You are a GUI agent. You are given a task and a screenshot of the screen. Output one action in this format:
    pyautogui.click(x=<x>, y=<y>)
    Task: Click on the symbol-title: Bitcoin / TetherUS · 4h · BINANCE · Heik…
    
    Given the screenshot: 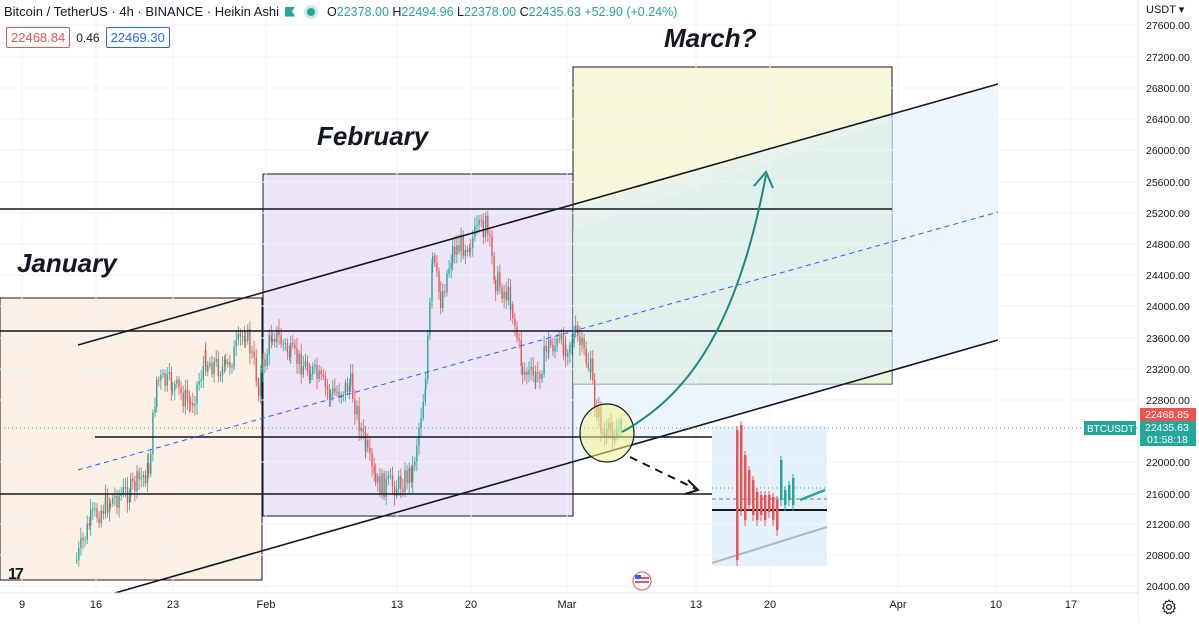 What is the action you would take?
    pyautogui.click(x=142, y=11)
    